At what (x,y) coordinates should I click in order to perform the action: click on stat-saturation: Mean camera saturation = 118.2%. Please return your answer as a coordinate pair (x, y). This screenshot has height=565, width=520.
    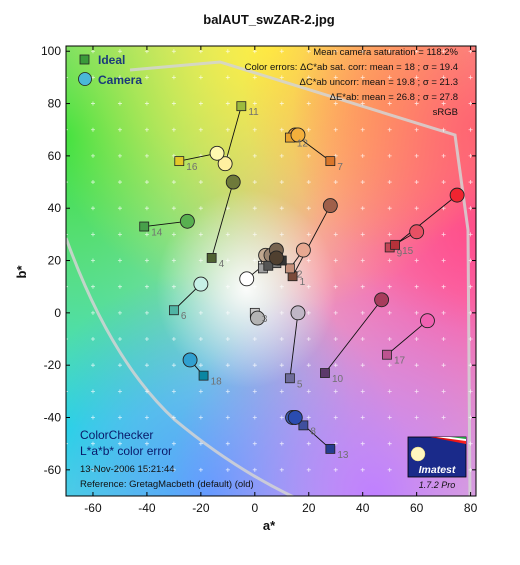
    Looking at the image, I should click on (385, 52).